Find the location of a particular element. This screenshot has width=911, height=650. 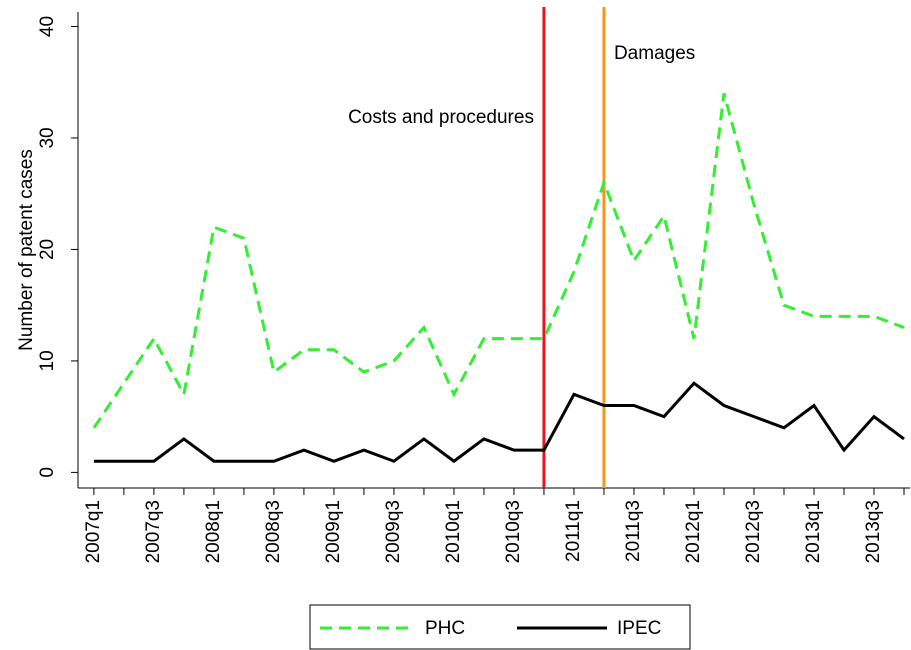

event-label: Costs and procedures is located at coordinates (441, 117).